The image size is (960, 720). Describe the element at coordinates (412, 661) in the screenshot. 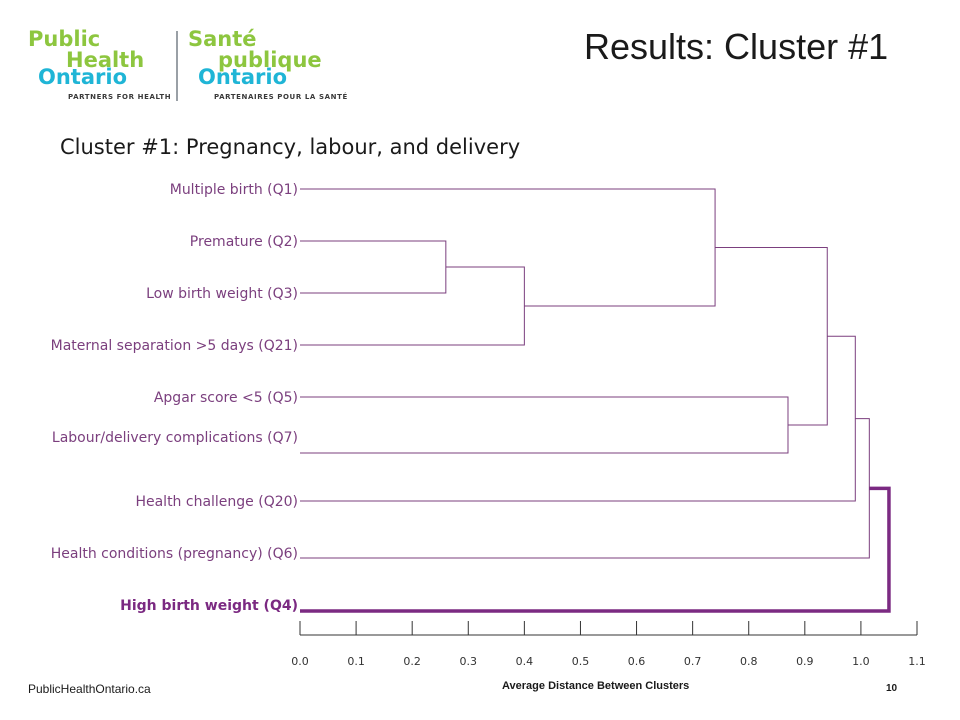

I see `axis-tick-label: 0.2` at that location.